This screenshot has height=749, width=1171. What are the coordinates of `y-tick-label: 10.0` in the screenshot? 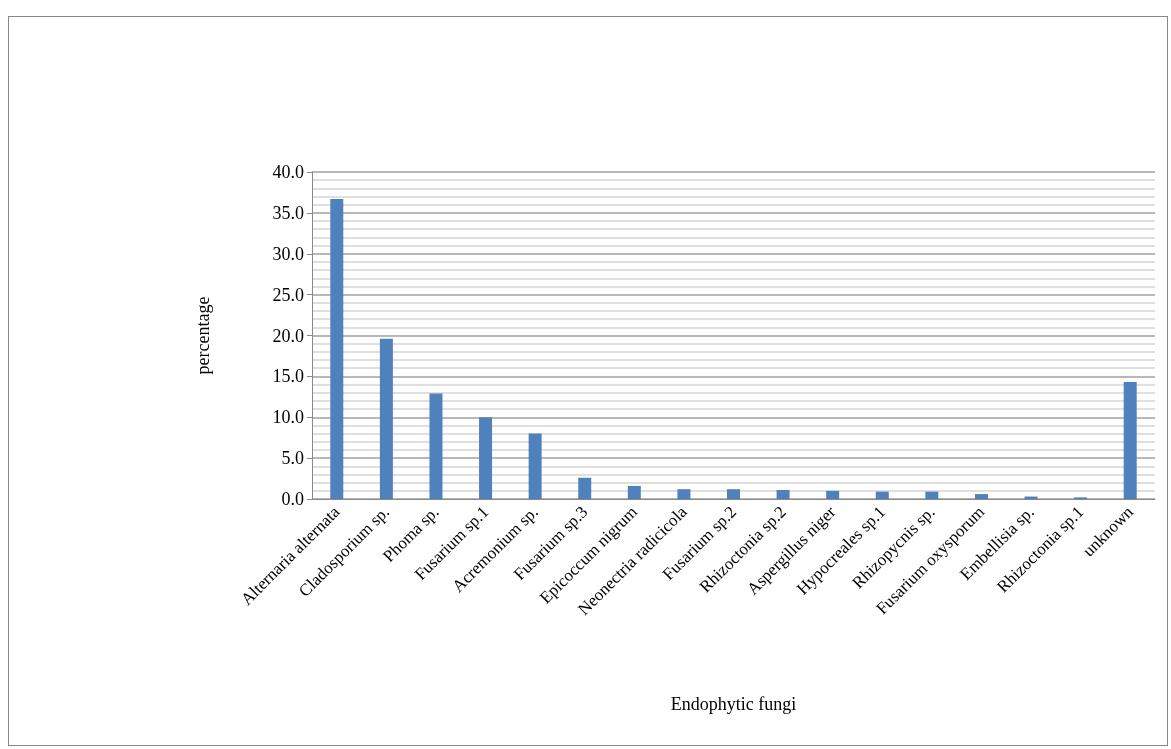 It's located at (288, 417).